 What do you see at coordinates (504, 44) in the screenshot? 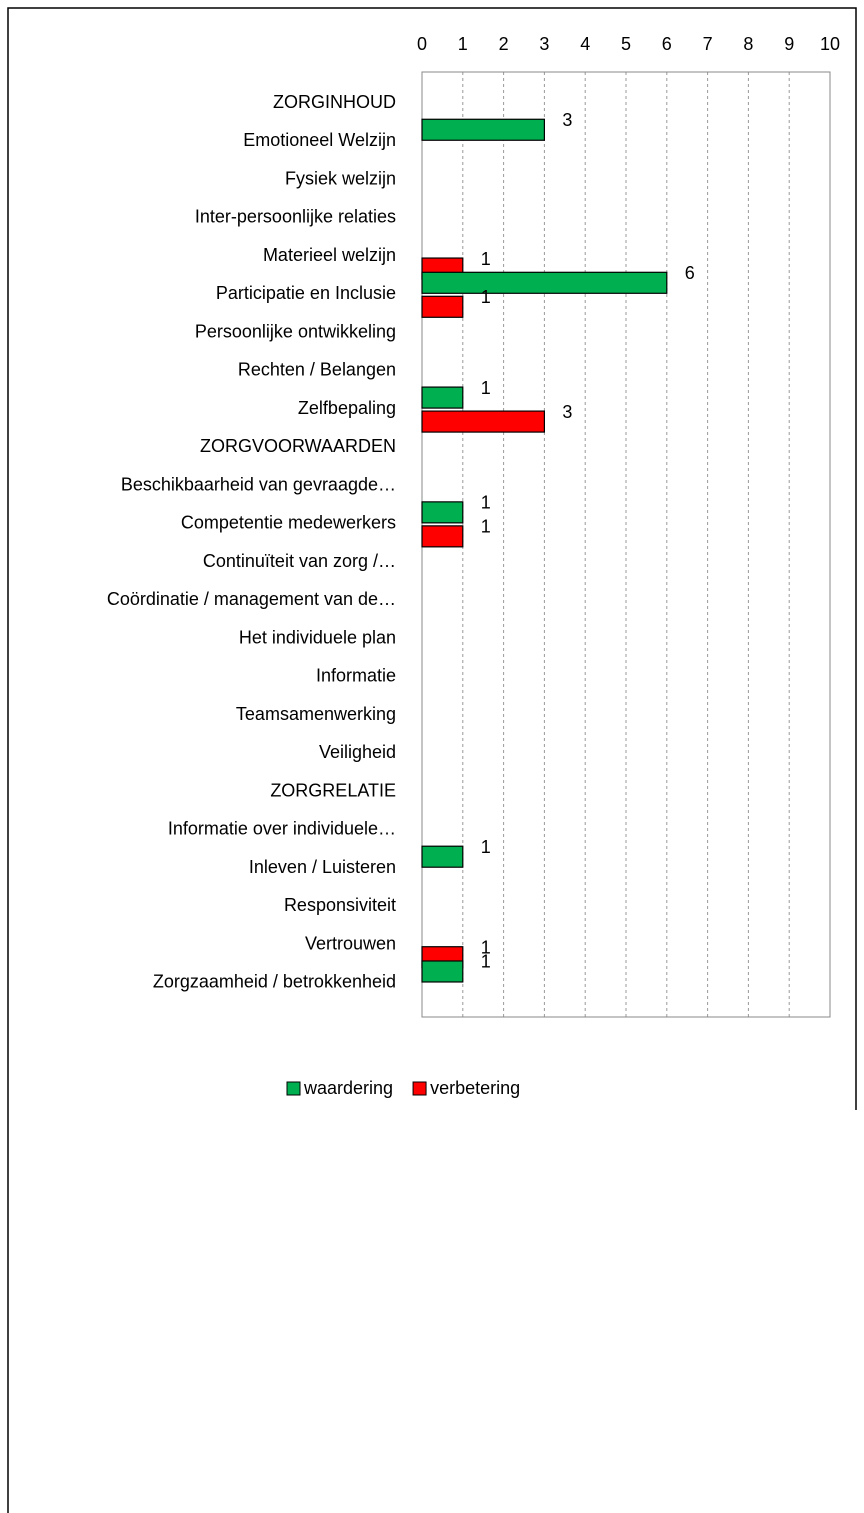
I see `x-tick-label: 2` at bounding box center [504, 44].